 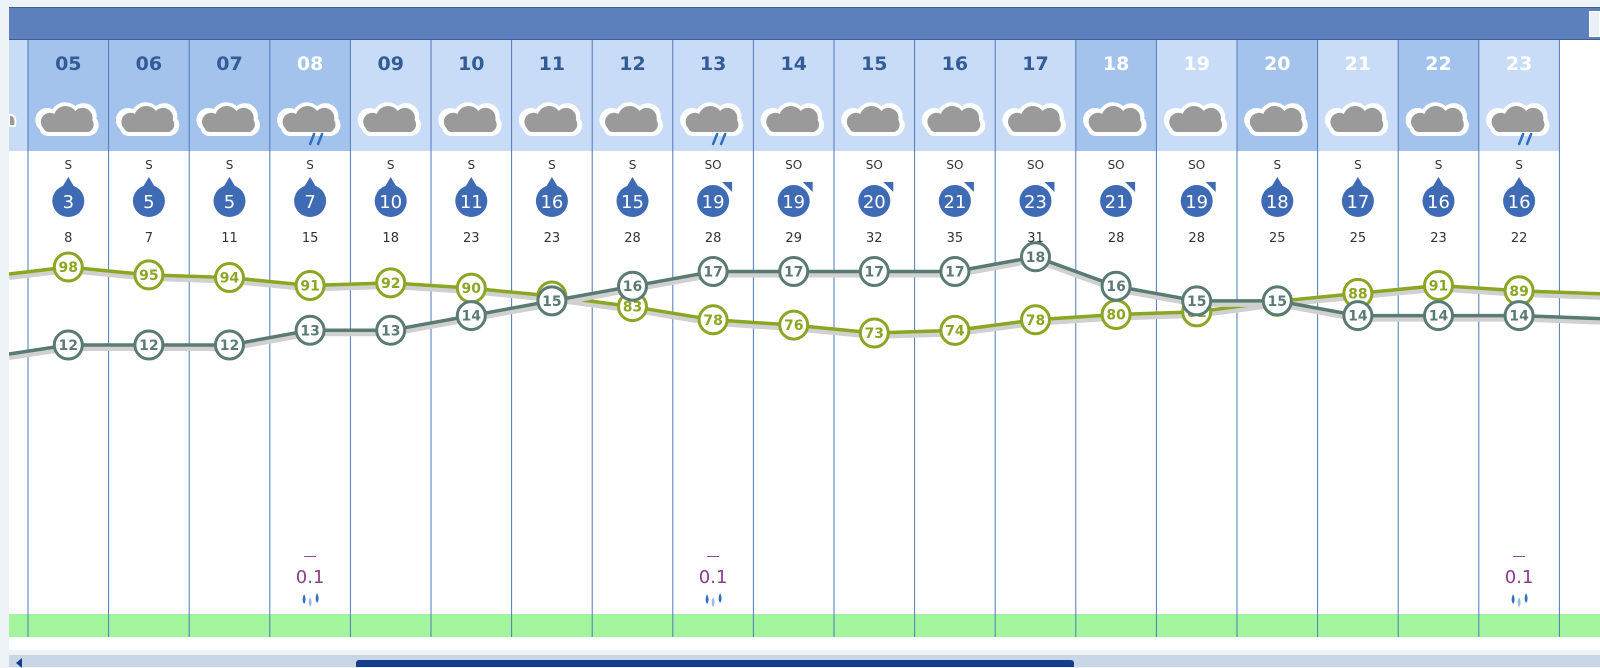 I want to click on header-corner-button, so click(x=1594, y=24).